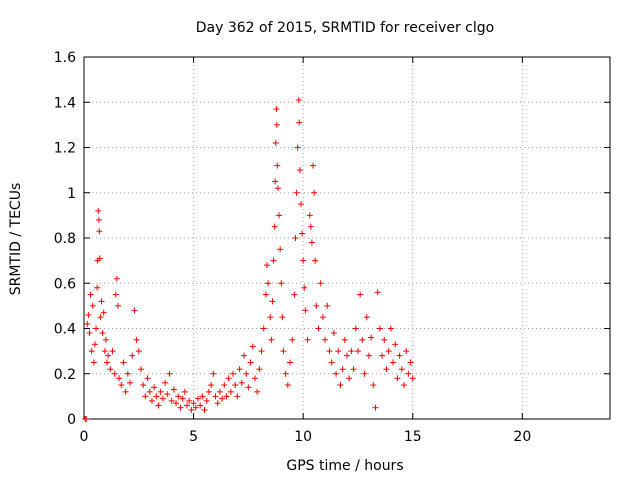  What do you see at coordinates (65, 330) in the screenshot?
I see `y-tick-label: 0.4` at bounding box center [65, 330].